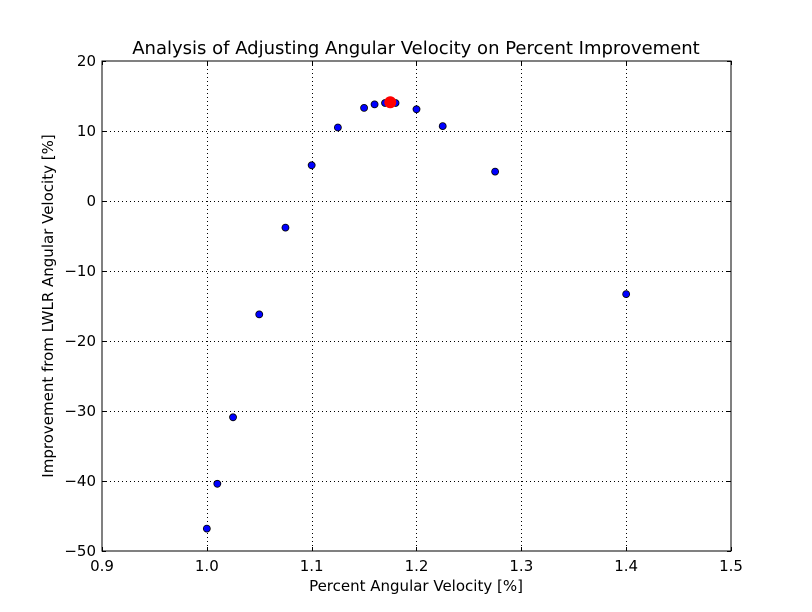  What do you see at coordinates (731, 566) in the screenshot?
I see `x-tick-label: 1.5` at bounding box center [731, 566].